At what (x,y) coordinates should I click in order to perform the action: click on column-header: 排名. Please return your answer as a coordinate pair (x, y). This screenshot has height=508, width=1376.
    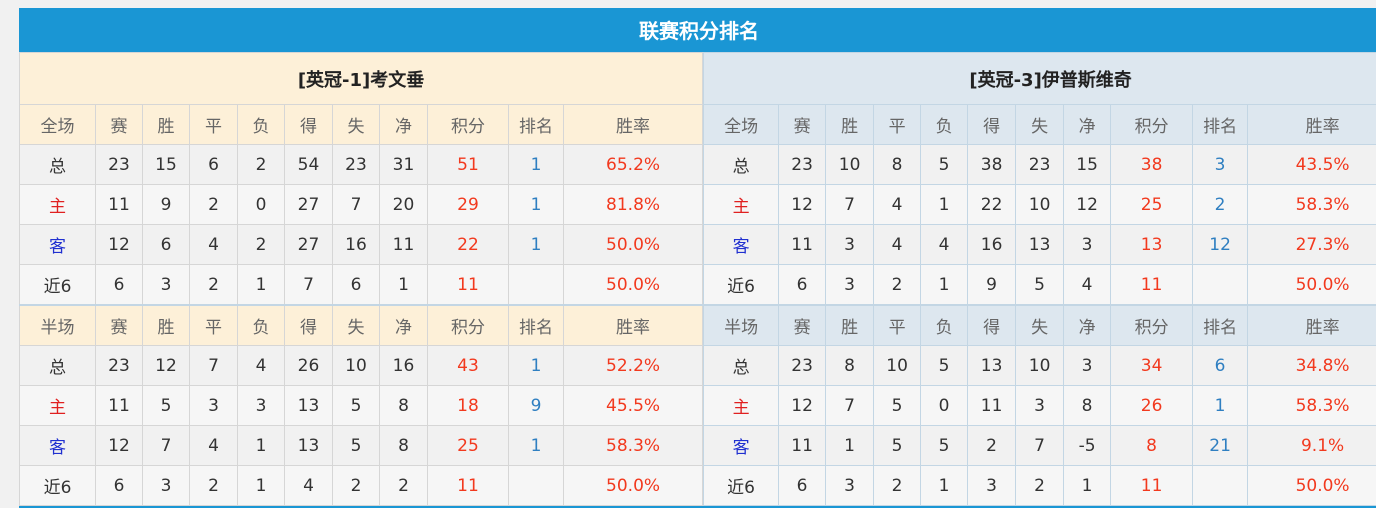
    Looking at the image, I should click on (536, 124).